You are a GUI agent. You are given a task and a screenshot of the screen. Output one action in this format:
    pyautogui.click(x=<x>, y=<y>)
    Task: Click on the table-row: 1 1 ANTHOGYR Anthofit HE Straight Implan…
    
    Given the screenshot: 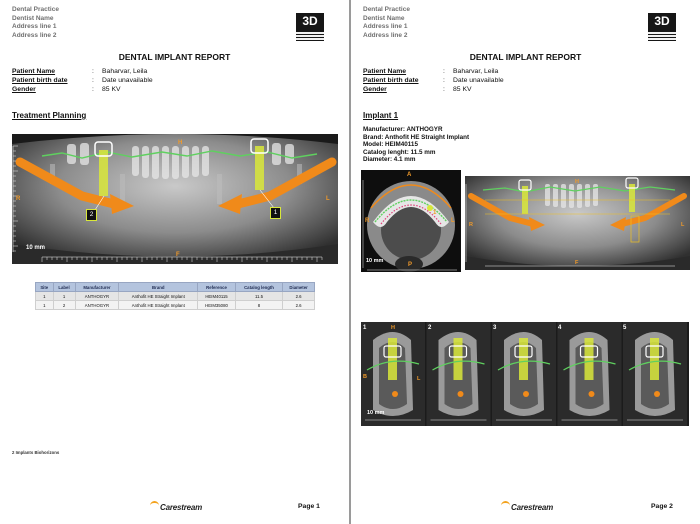 What is the action you would take?
    pyautogui.click(x=175, y=296)
    